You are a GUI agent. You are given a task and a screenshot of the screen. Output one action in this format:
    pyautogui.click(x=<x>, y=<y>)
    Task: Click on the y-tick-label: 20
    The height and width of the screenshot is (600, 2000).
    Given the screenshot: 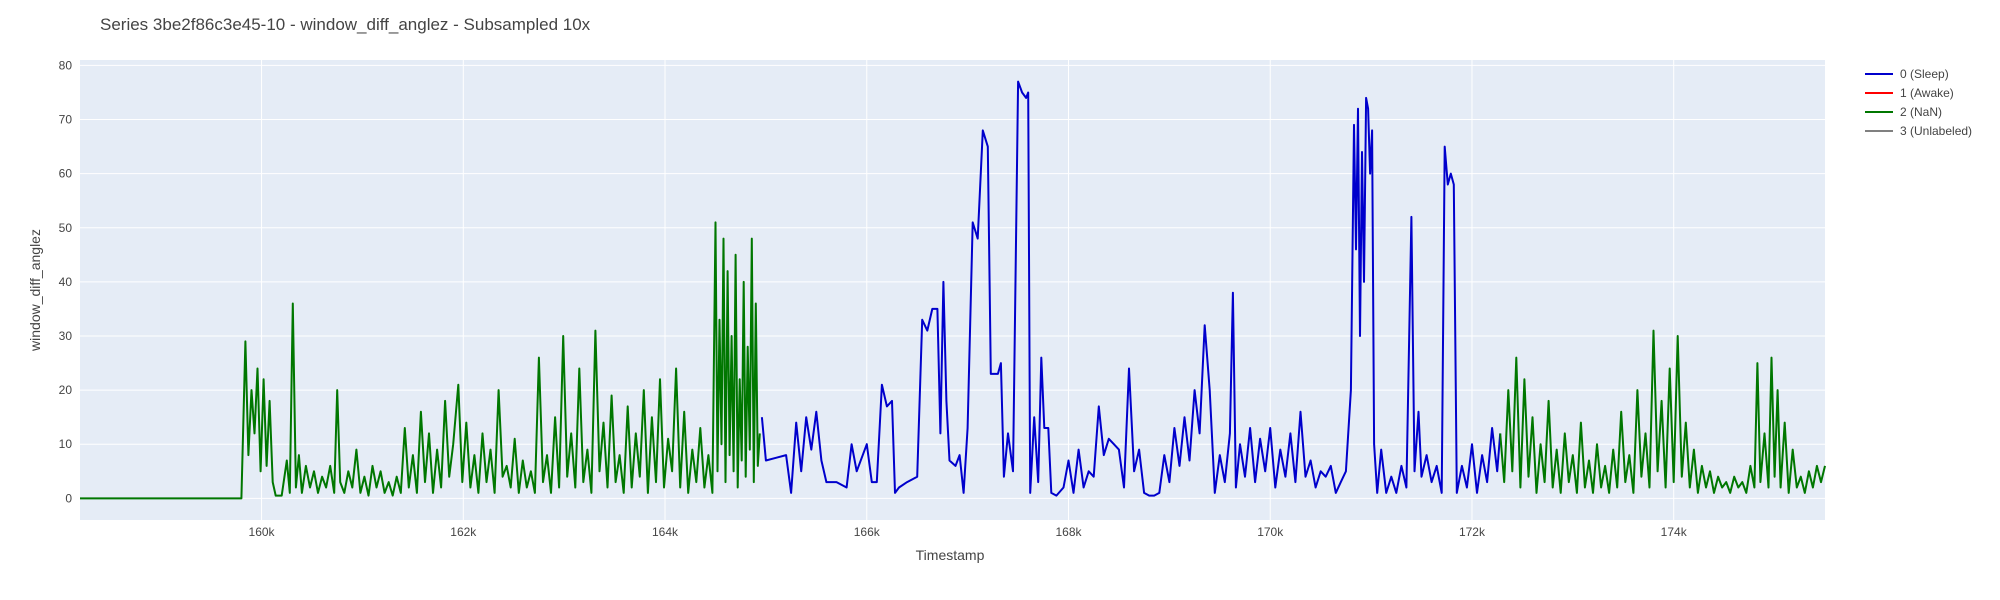 What is the action you would take?
    pyautogui.click(x=66, y=390)
    